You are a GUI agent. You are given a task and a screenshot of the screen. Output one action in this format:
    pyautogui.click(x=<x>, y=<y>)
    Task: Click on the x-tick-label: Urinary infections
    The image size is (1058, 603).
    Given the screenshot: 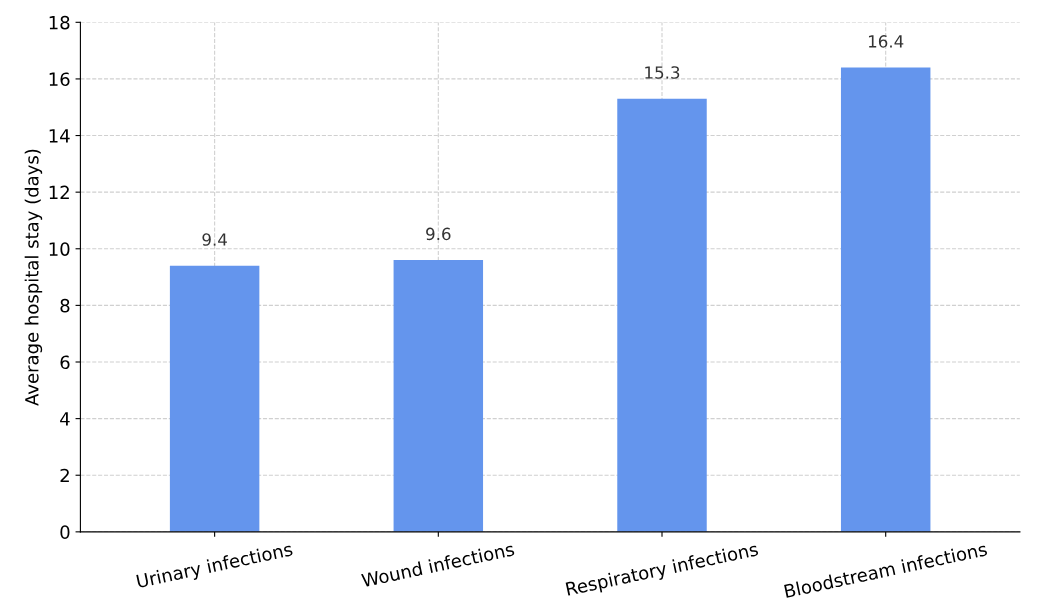 What is the action you would take?
    pyautogui.click(x=215, y=566)
    